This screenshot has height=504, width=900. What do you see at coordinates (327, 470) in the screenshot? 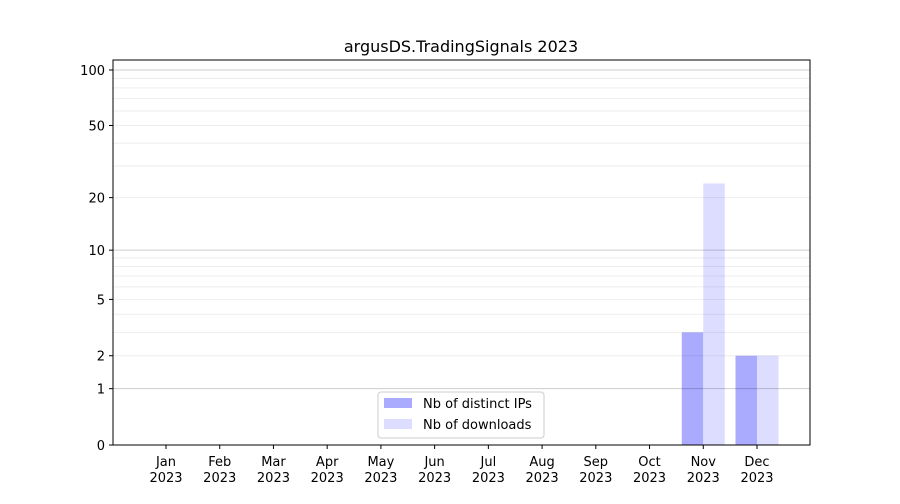
I see `x-tick-label: Apr 2023` at bounding box center [327, 470].